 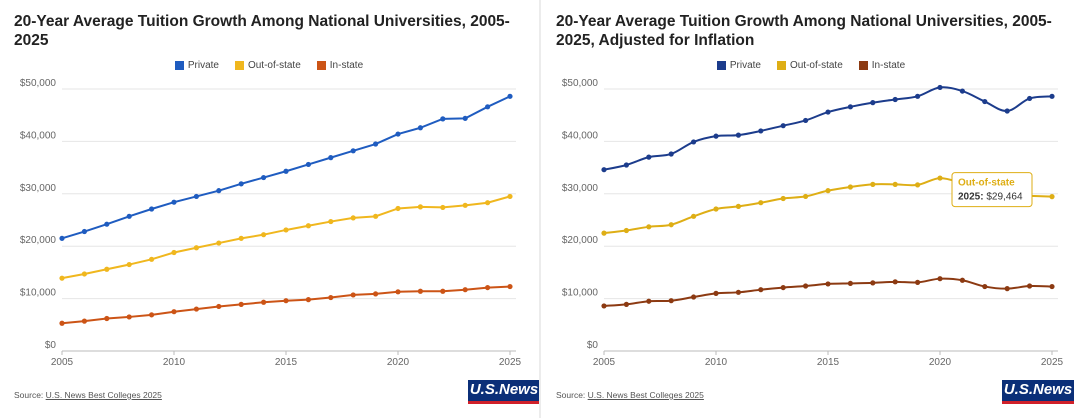 What do you see at coordinates (346, 65) in the screenshot?
I see `legend-label-in-state: In-state` at bounding box center [346, 65].